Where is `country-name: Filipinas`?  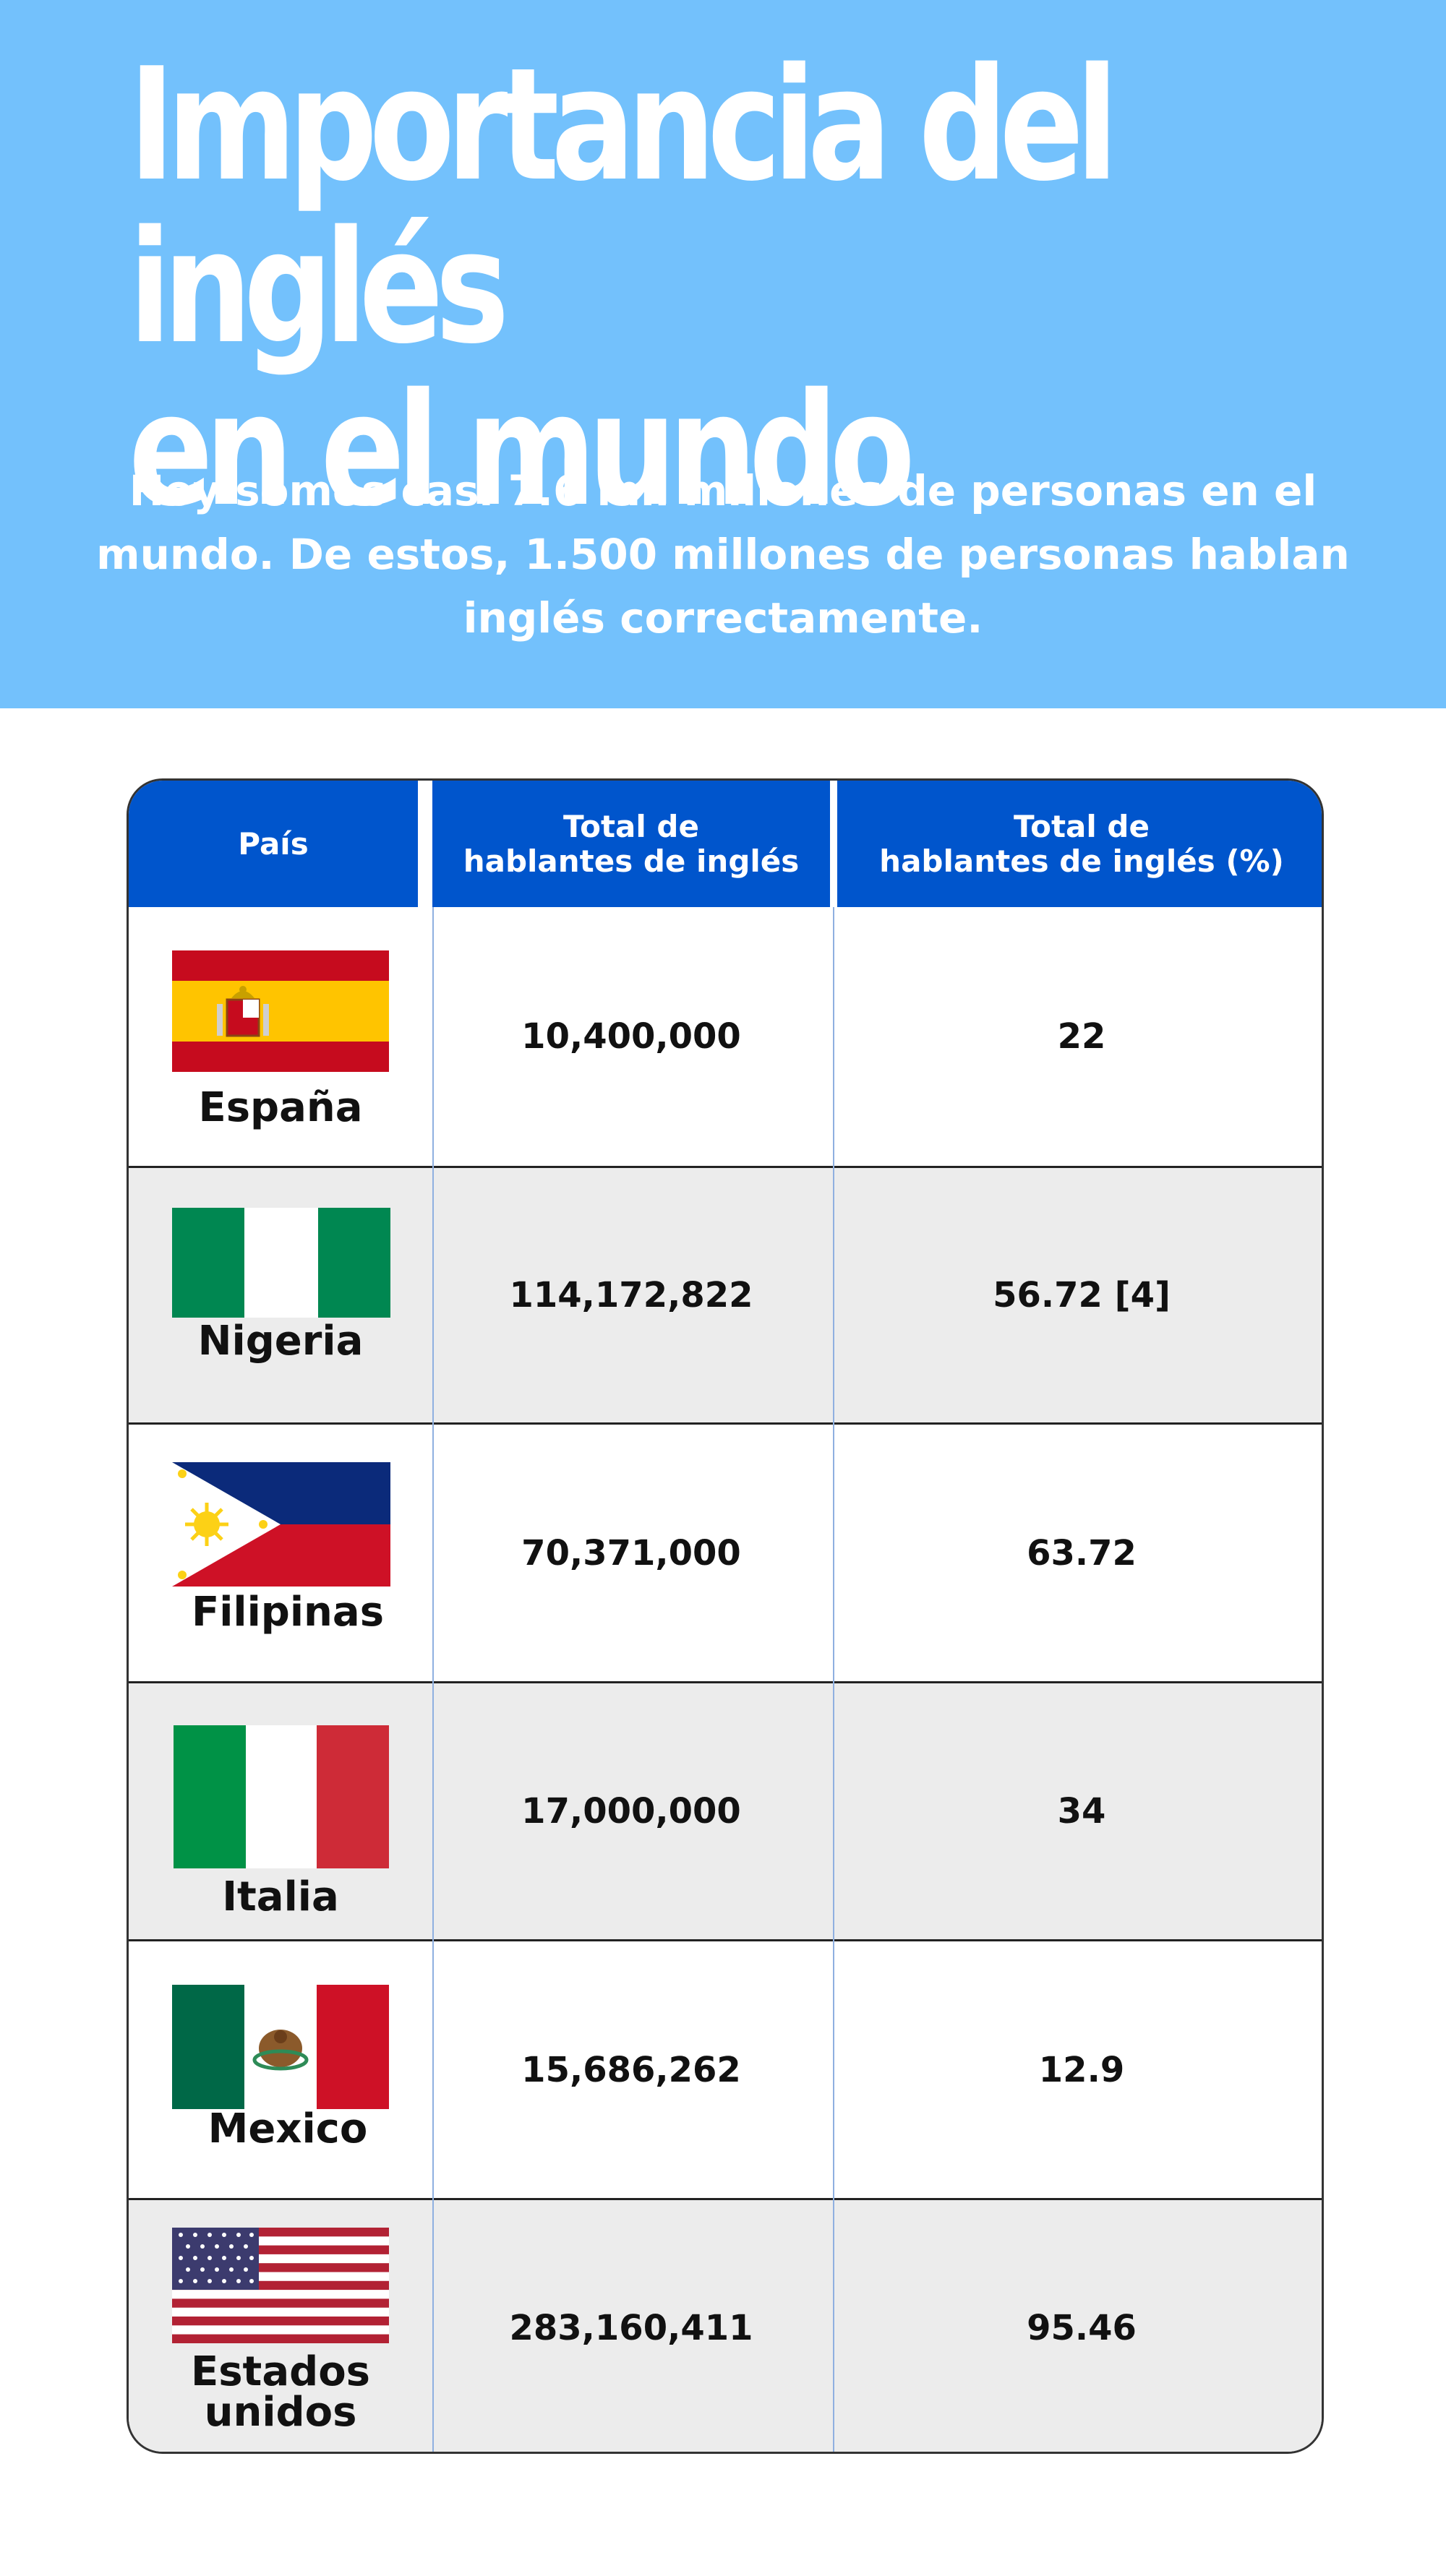
country-name: Filipinas is located at coordinates (288, 1613).